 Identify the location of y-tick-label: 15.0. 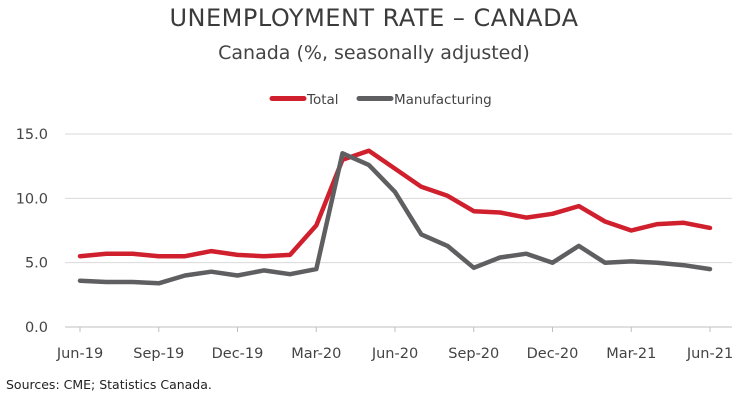
(32, 135).